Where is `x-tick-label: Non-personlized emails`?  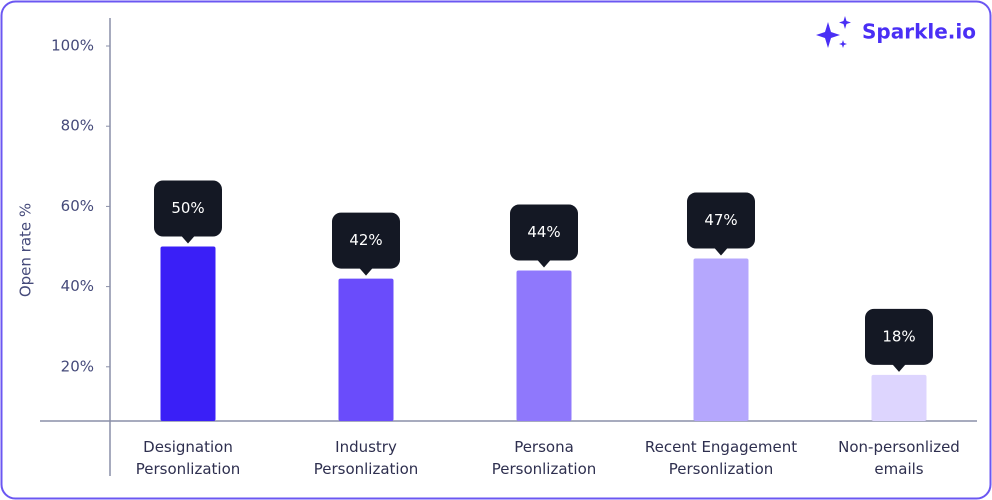
x-tick-label: Non-personlized emails is located at coordinates (899, 458).